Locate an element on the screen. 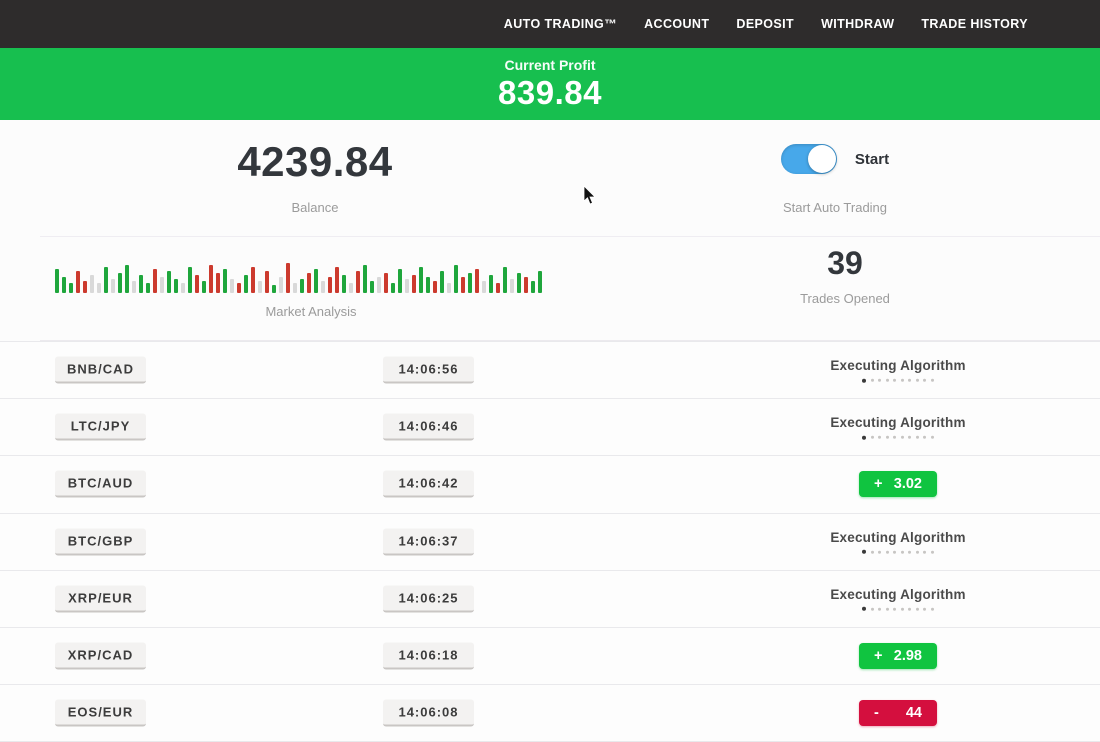 The height and width of the screenshot is (742, 1100). time-chip: 14:06:18 is located at coordinates (428, 656).